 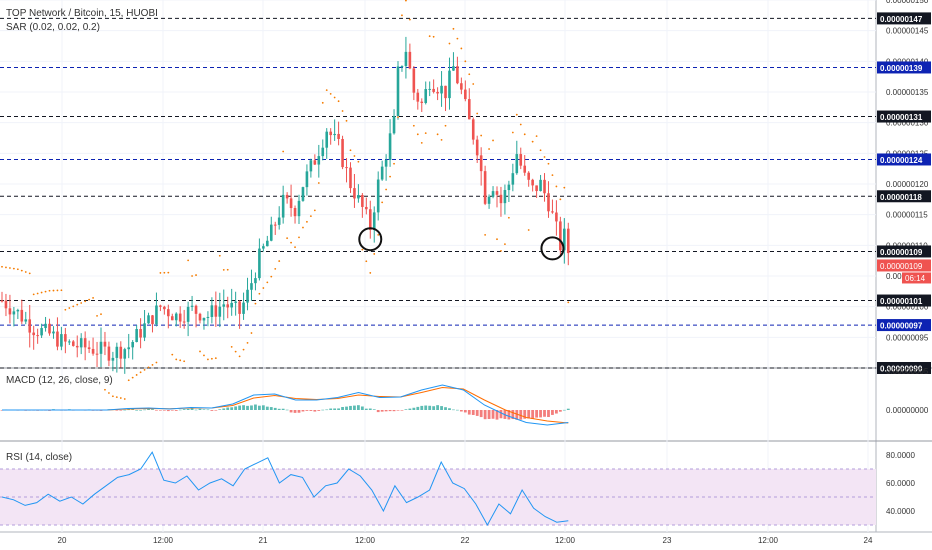 I want to click on circle-annotation, so click(x=552, y=248).